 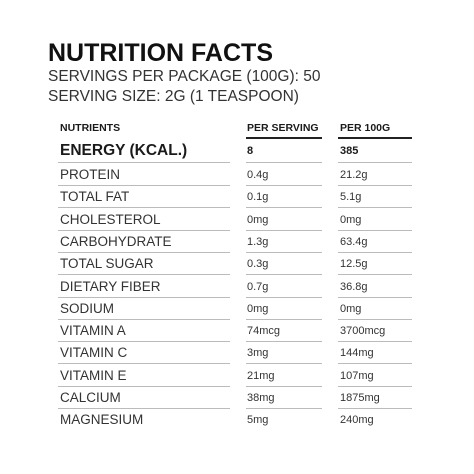 What do you see at coordinates (124, 150) in the screenshot?
I see `energy-cell: ENERGY (KCAL.)` at bounding box center [124, 150].